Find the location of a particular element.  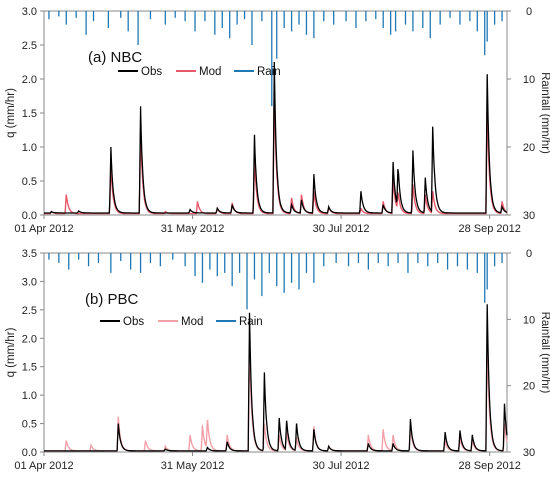

panel-label: (a) NBC is located at coordinates (115, 57).